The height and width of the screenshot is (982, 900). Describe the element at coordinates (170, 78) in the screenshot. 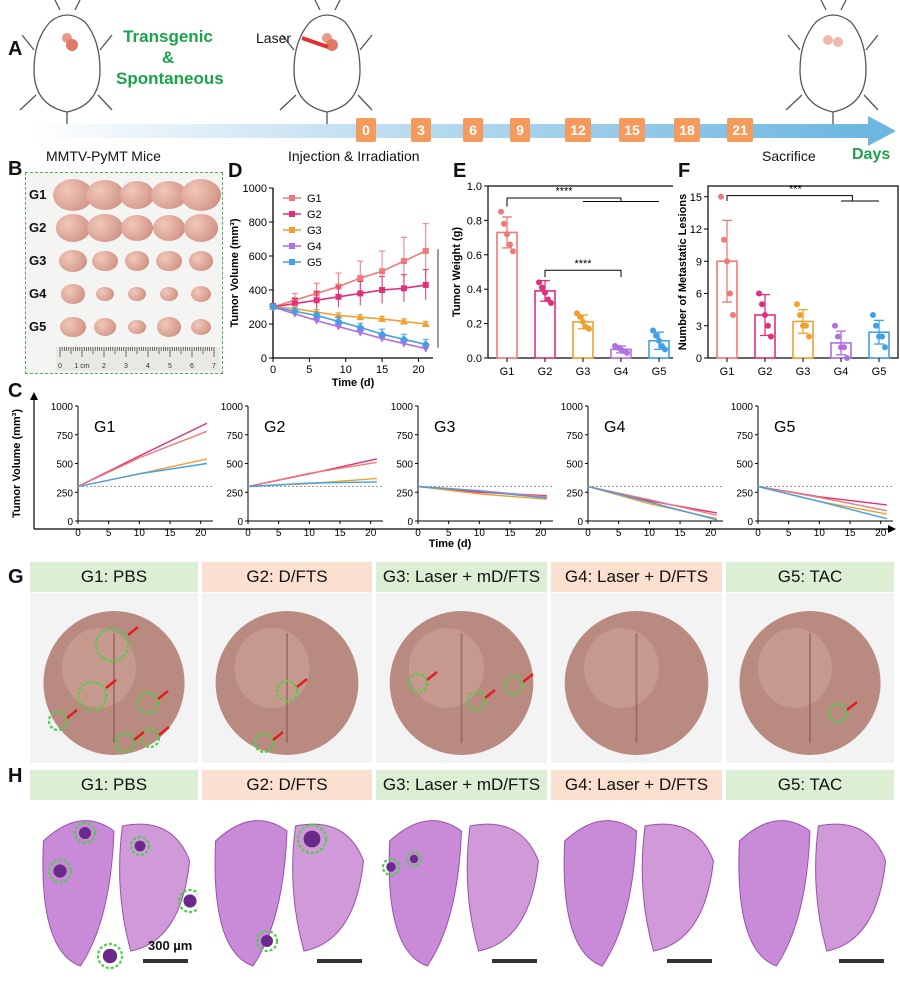

I see `spontaneous-text: Spontaneous` at that location.